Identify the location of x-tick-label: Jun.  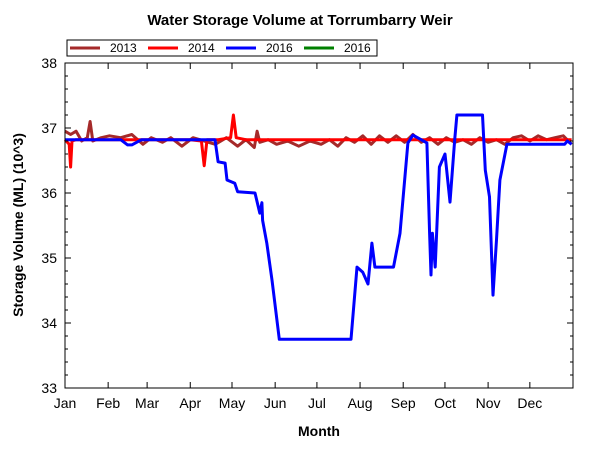
(275, 403).